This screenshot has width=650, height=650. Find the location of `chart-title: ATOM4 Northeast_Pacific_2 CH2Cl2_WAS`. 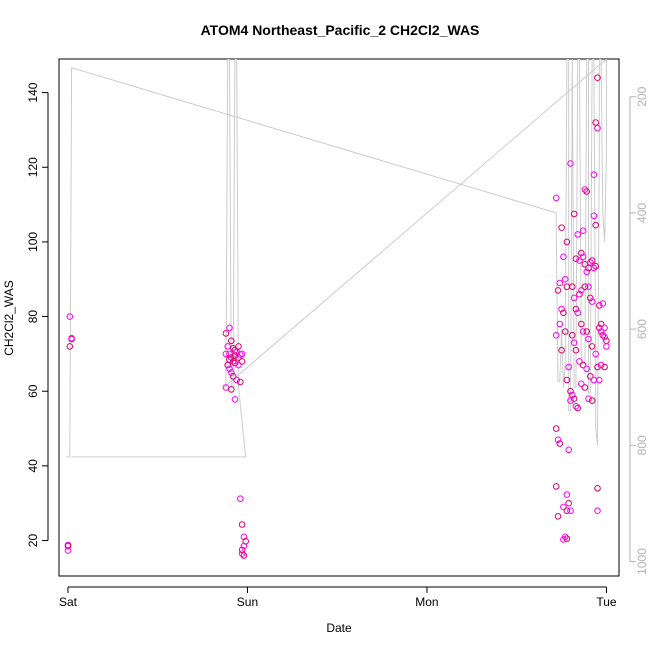

chart-title: ATOM4 Northeast_Pacific_2 CH2Cl2_WAS is located at coordinates (340, 30).